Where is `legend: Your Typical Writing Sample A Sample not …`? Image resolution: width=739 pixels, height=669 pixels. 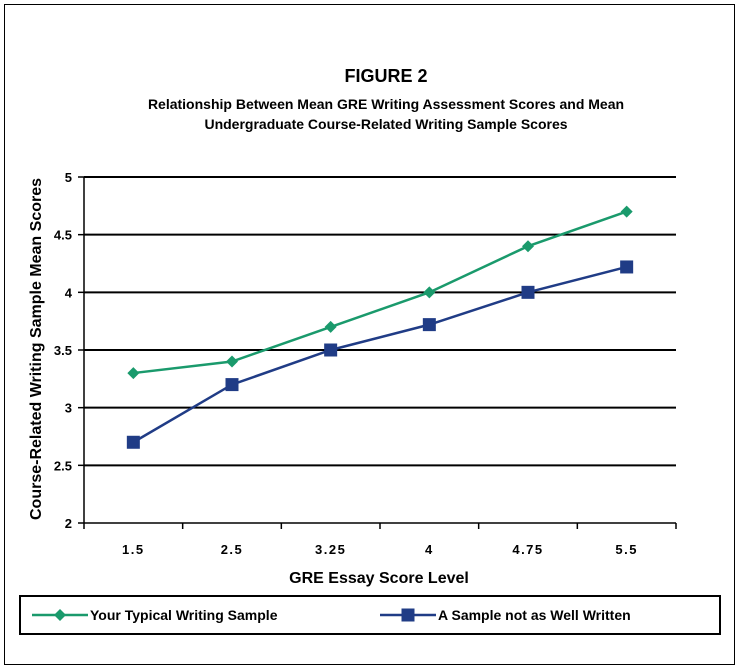
legend: Your Typical Writing Sample A Sample not … is located at coordinates (370, 615).